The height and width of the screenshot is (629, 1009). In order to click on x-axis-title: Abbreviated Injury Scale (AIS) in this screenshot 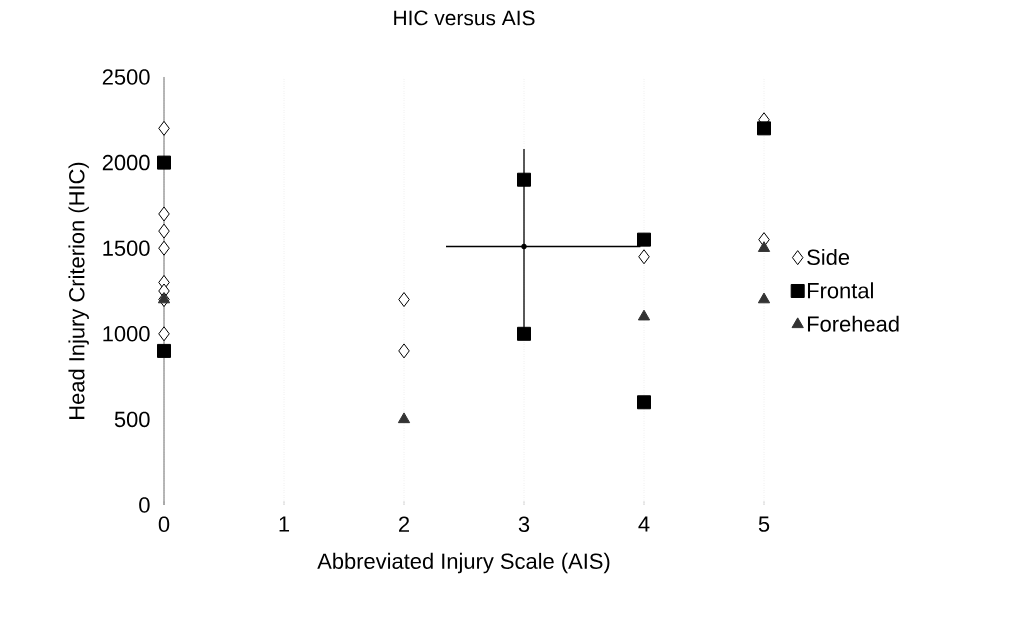, I will do `click(463, 563)`.